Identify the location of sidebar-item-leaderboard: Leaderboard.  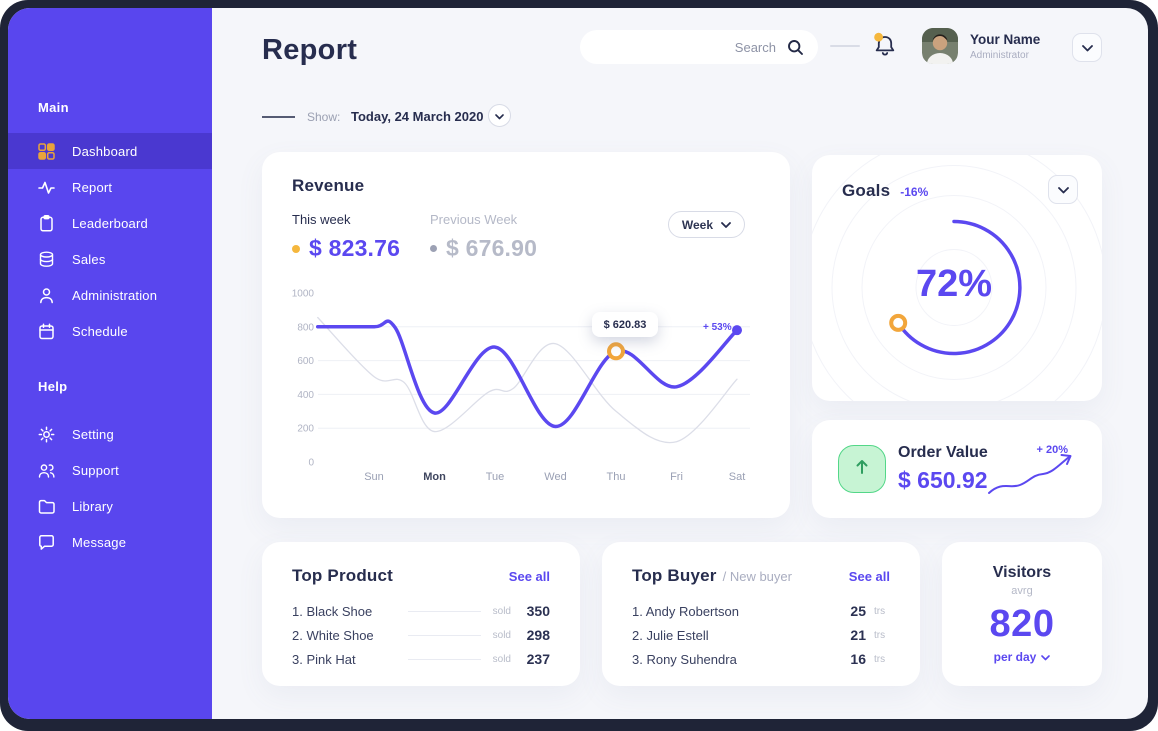
(110, 223).